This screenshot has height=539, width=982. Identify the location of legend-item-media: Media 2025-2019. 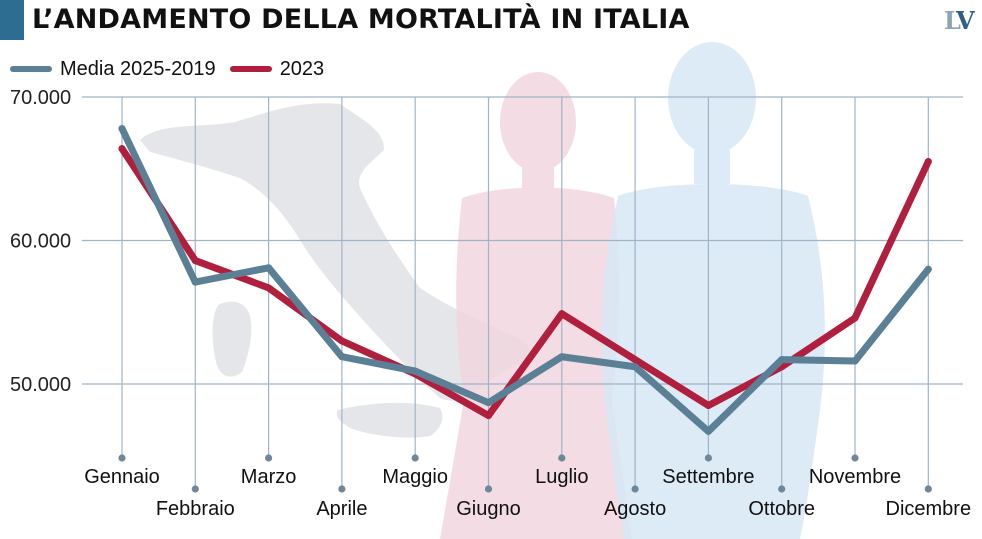
(113, 69).